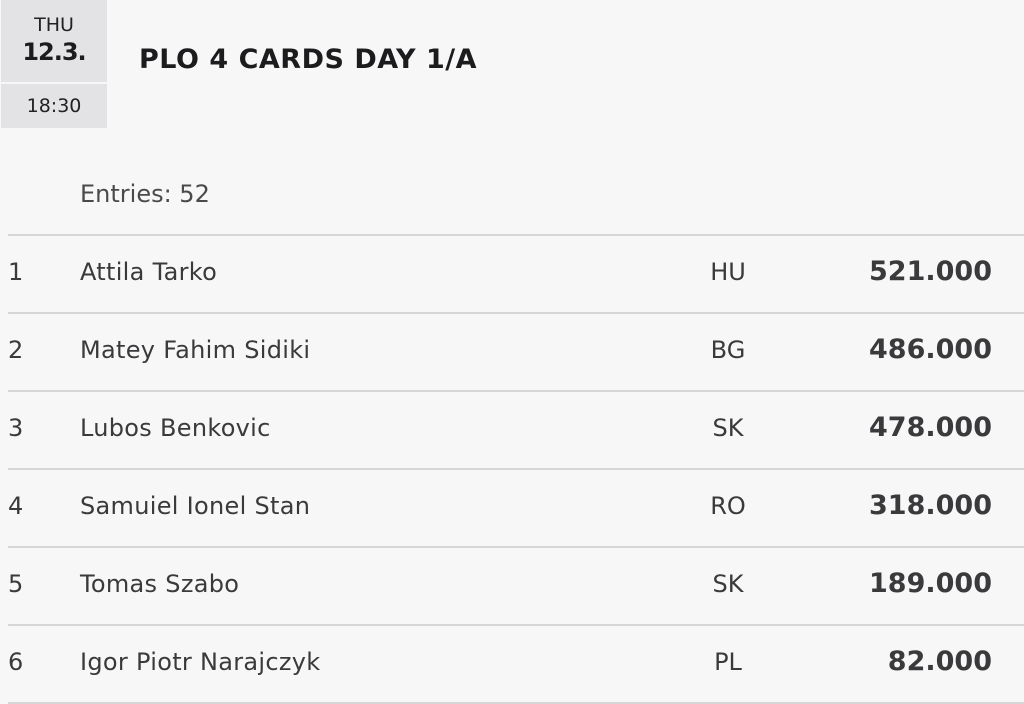  What do you see at coordinates (930, 271) in the screenshot?
I see `chip-count: 521.000` at bounding box center [930, 271].